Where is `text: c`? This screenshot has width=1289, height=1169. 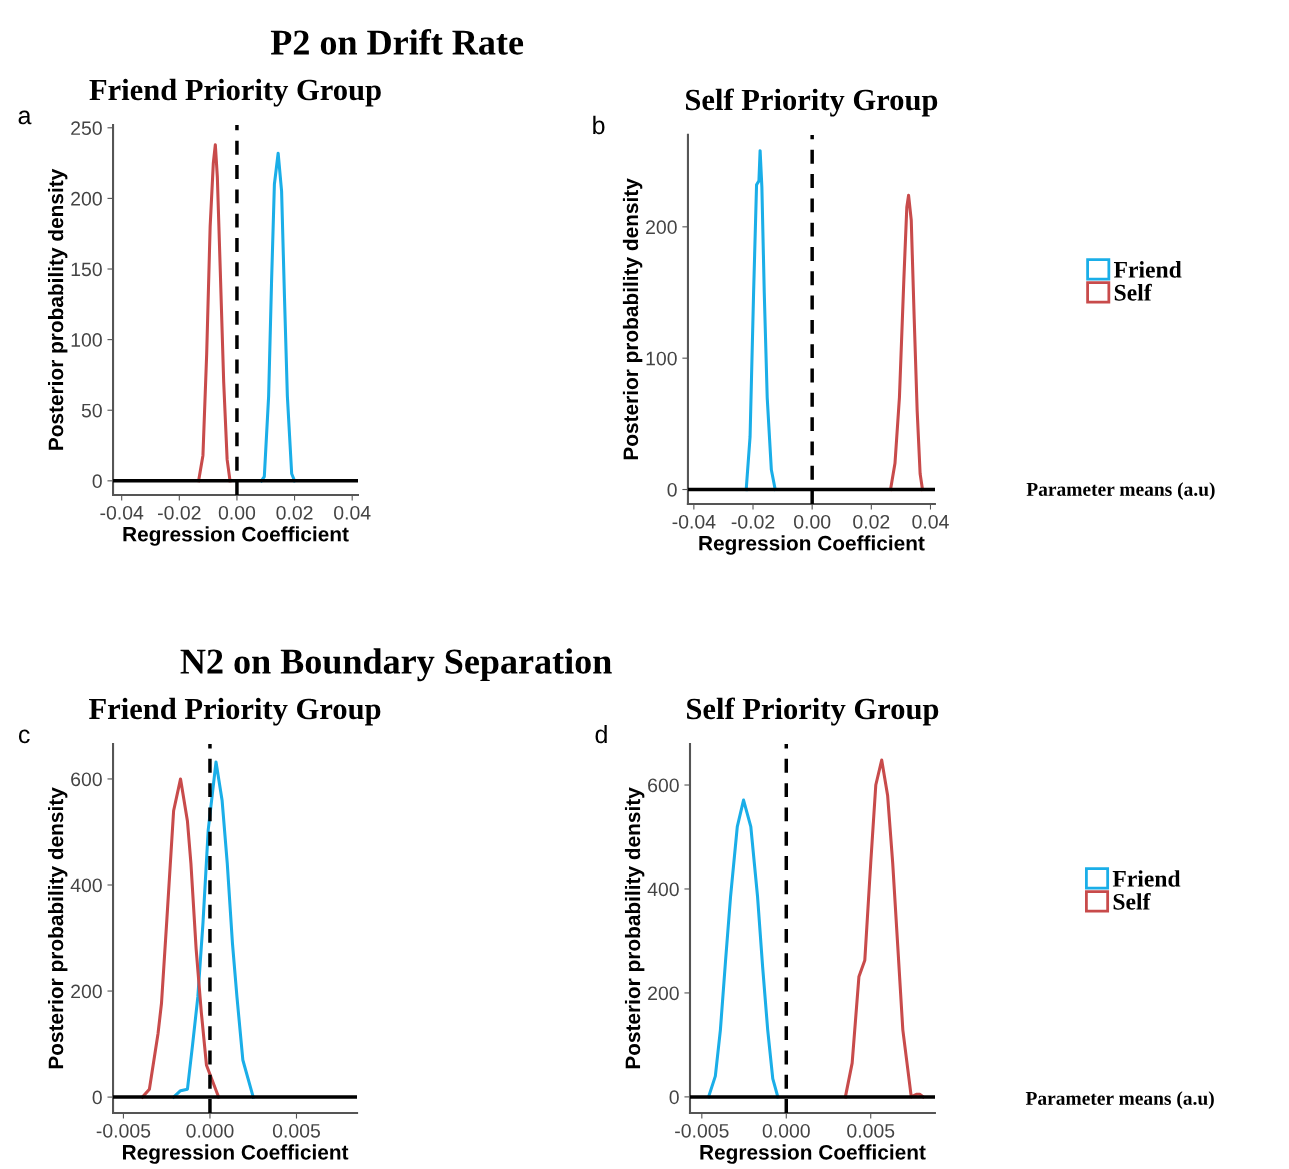
text: c is located at coordinates (24, 736).